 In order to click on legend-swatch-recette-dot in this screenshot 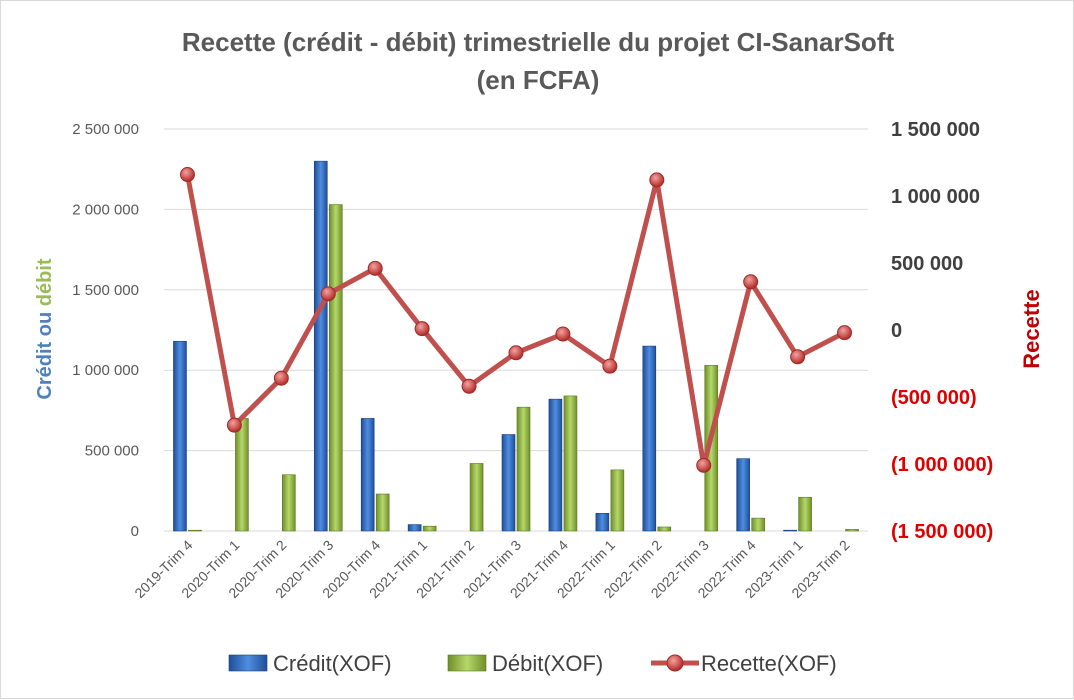, I will do `click(675, 663)`.